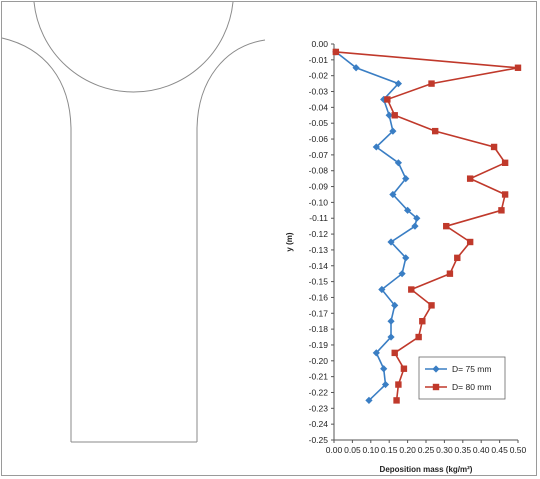  Describe the element at coordinates (231, 84) in the screenshot. I see `right-bend-curve` at that location.